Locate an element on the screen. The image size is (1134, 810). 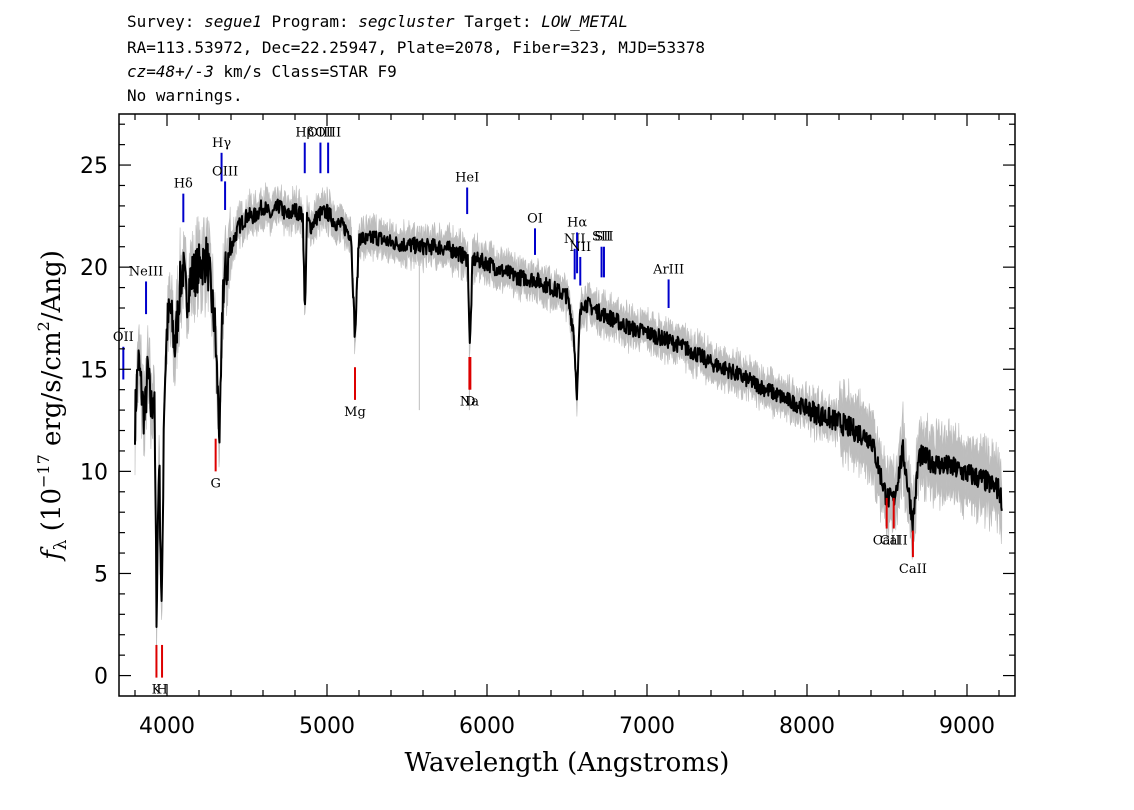
absorption-line-label: H is located at coordinates (161, 690).